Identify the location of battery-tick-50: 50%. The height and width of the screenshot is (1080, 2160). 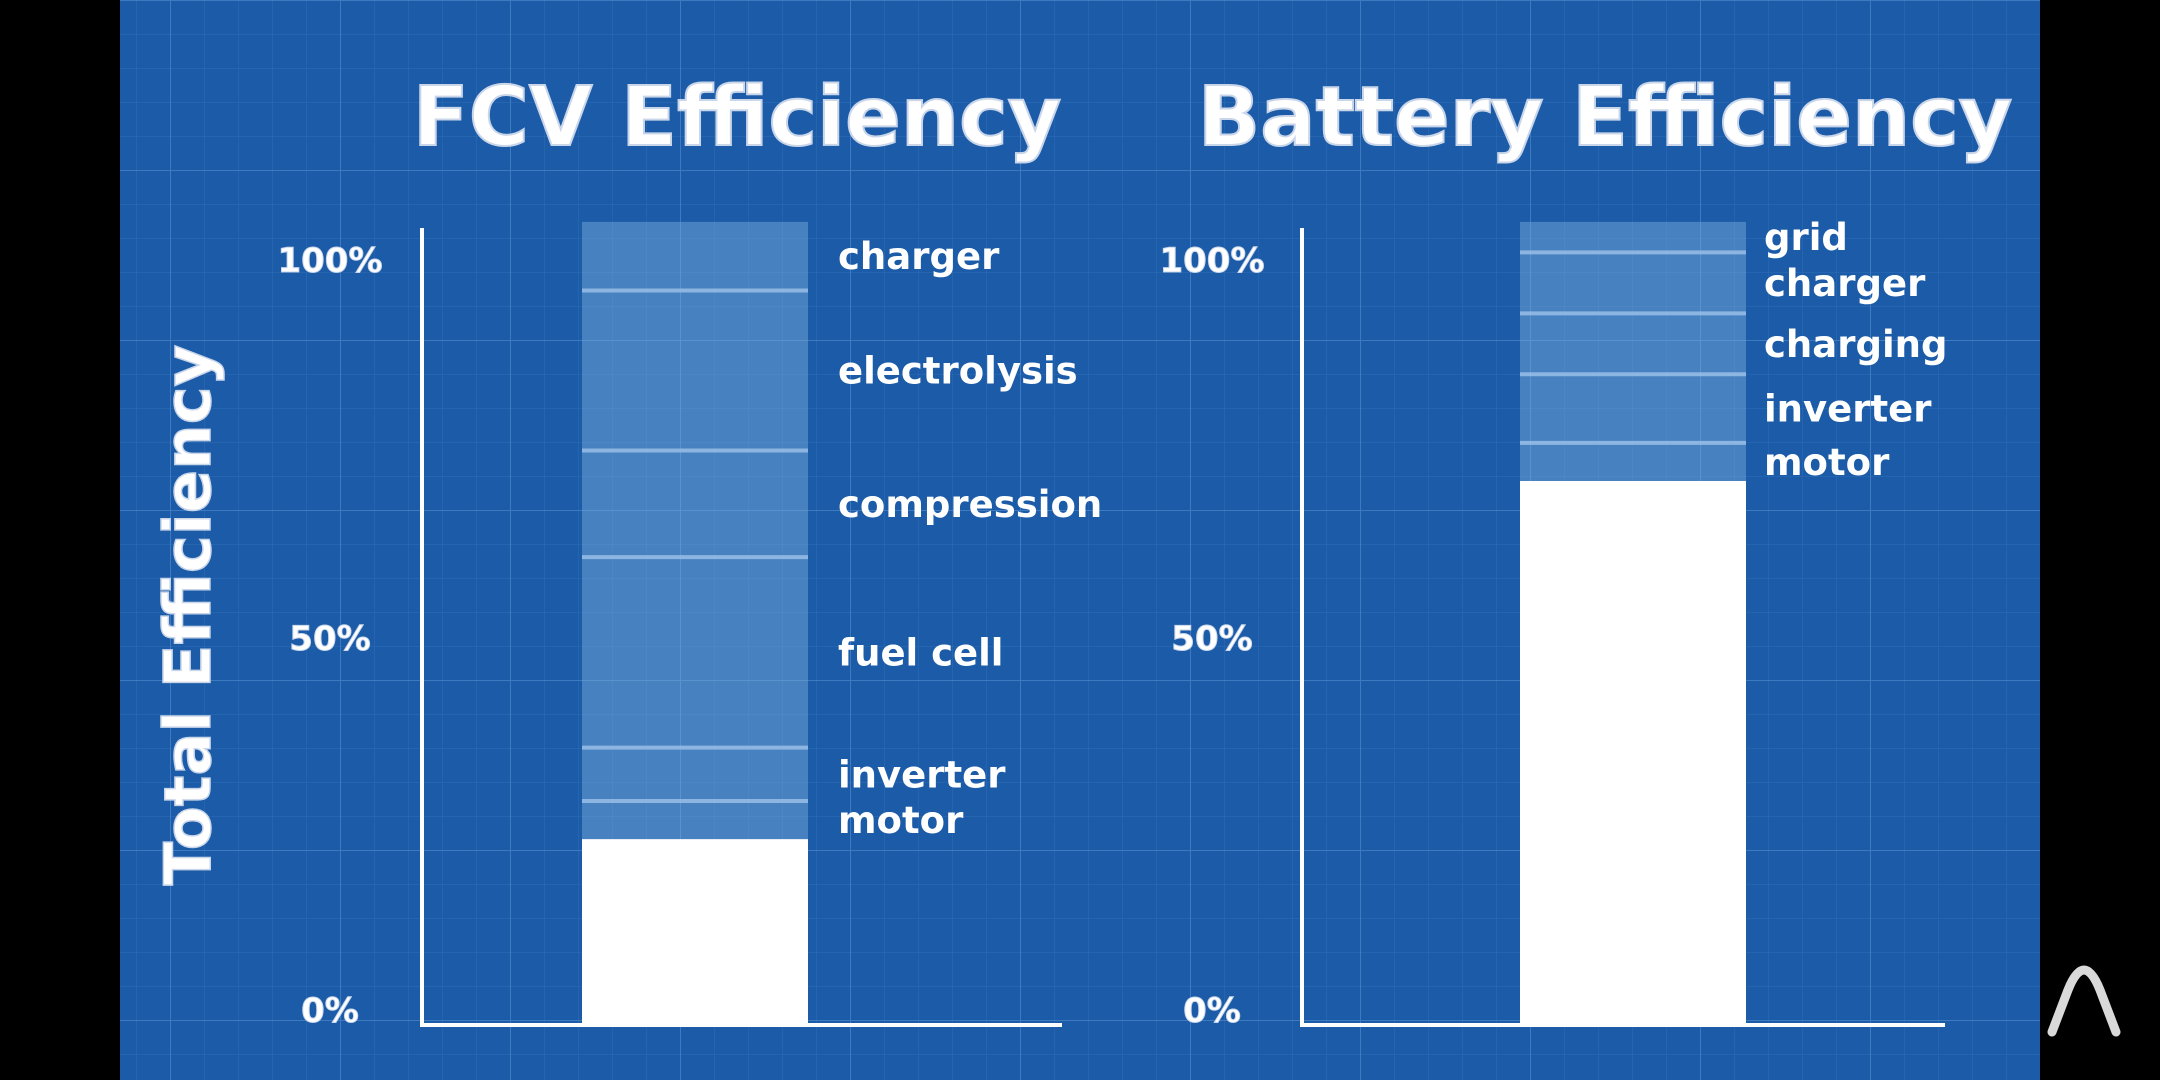
(1211, 639).